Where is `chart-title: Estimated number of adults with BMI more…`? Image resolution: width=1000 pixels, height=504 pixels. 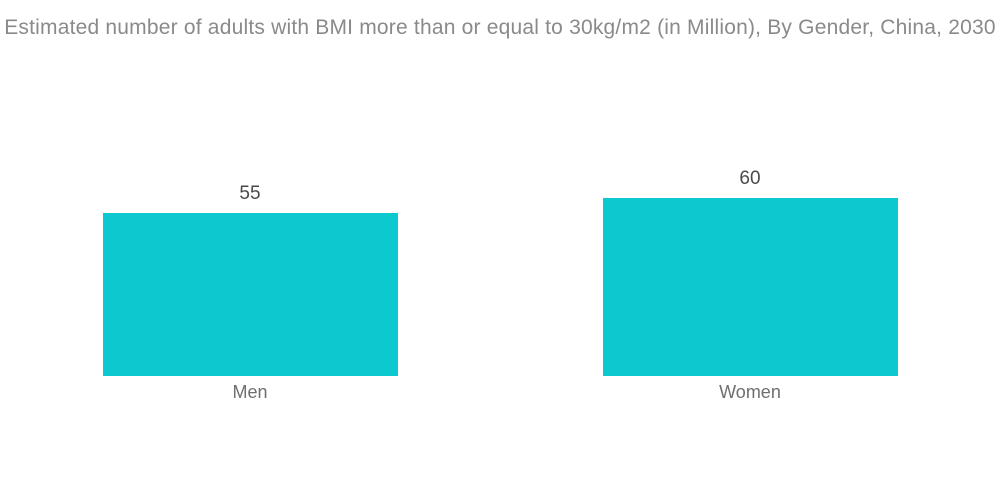
chart-title: Estimated number of adults with BMI more… is located at coordinates (500, 27).